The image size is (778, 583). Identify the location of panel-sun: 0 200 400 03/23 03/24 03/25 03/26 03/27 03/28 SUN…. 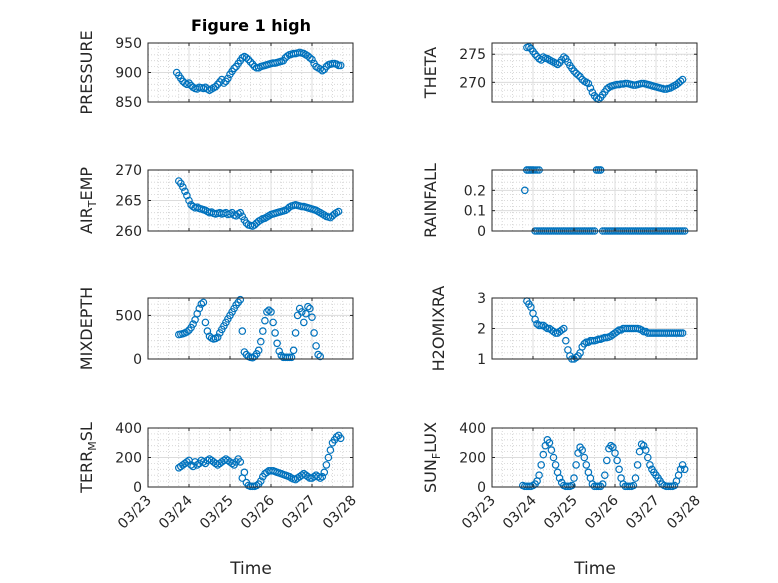
(562, 476).